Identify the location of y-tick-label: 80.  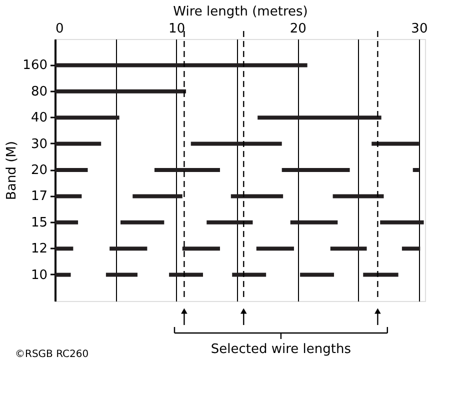
(39, 92).